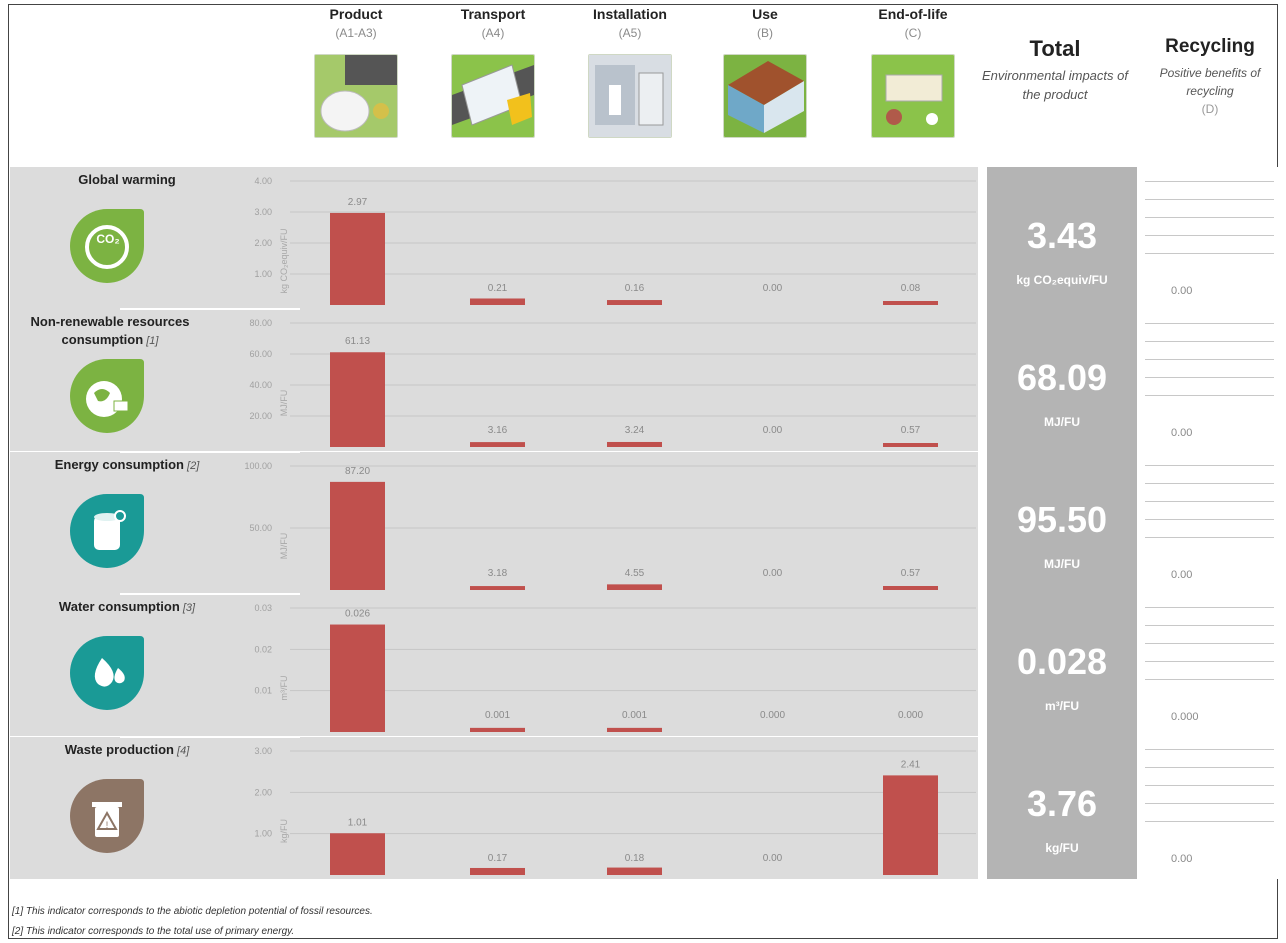 The width and height of the screenshot is (1286, 943). Describe the element at coordinates (498, 288) in the screenshot. I see `data-label: 0.21` at that location.